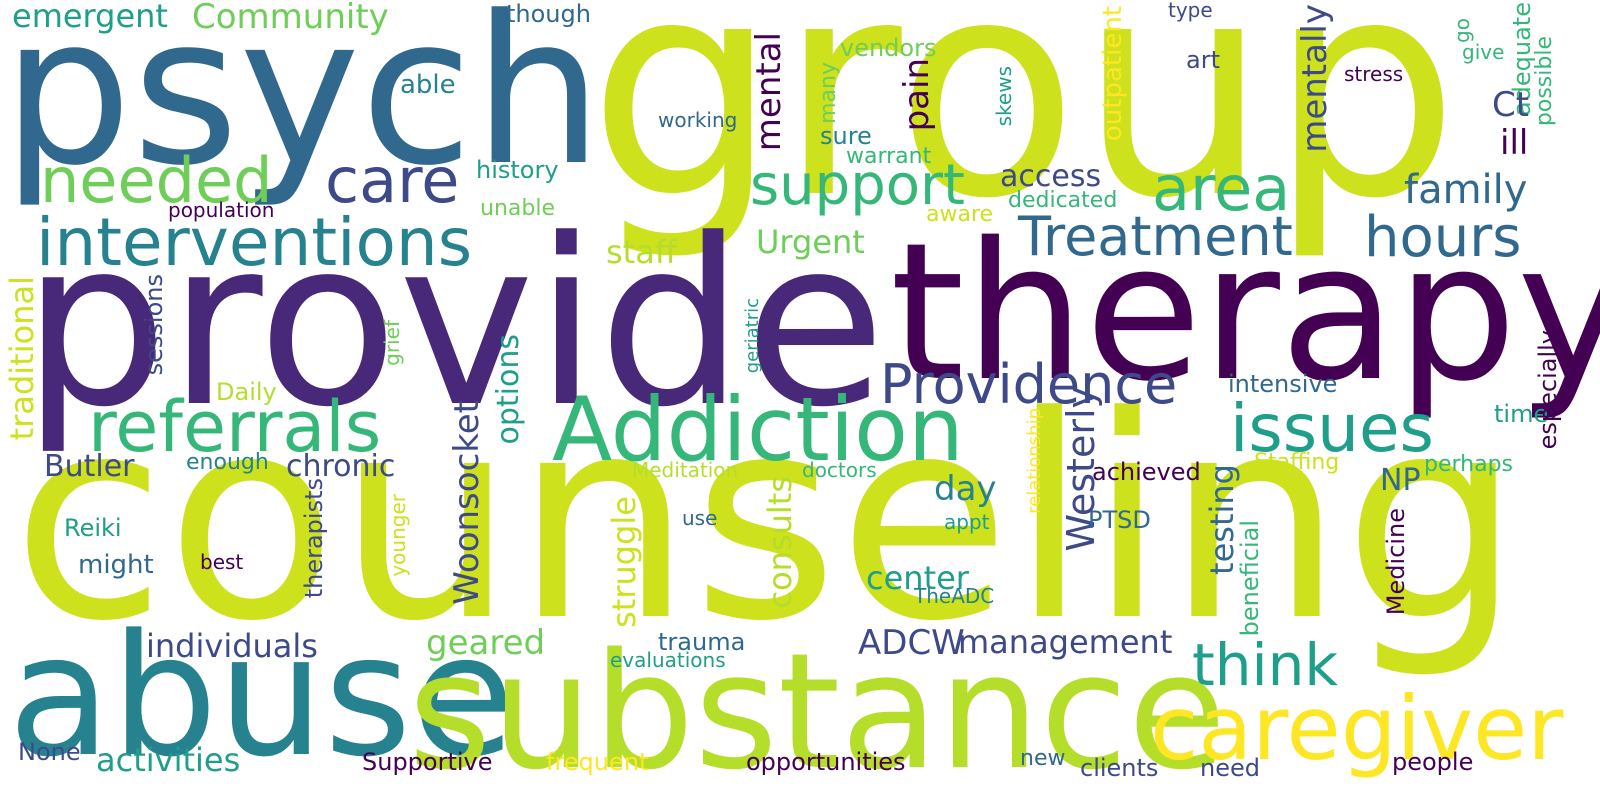 This screenshot has width=1600, height=800. I want to click on word-unable: unable, so click(517, 208).